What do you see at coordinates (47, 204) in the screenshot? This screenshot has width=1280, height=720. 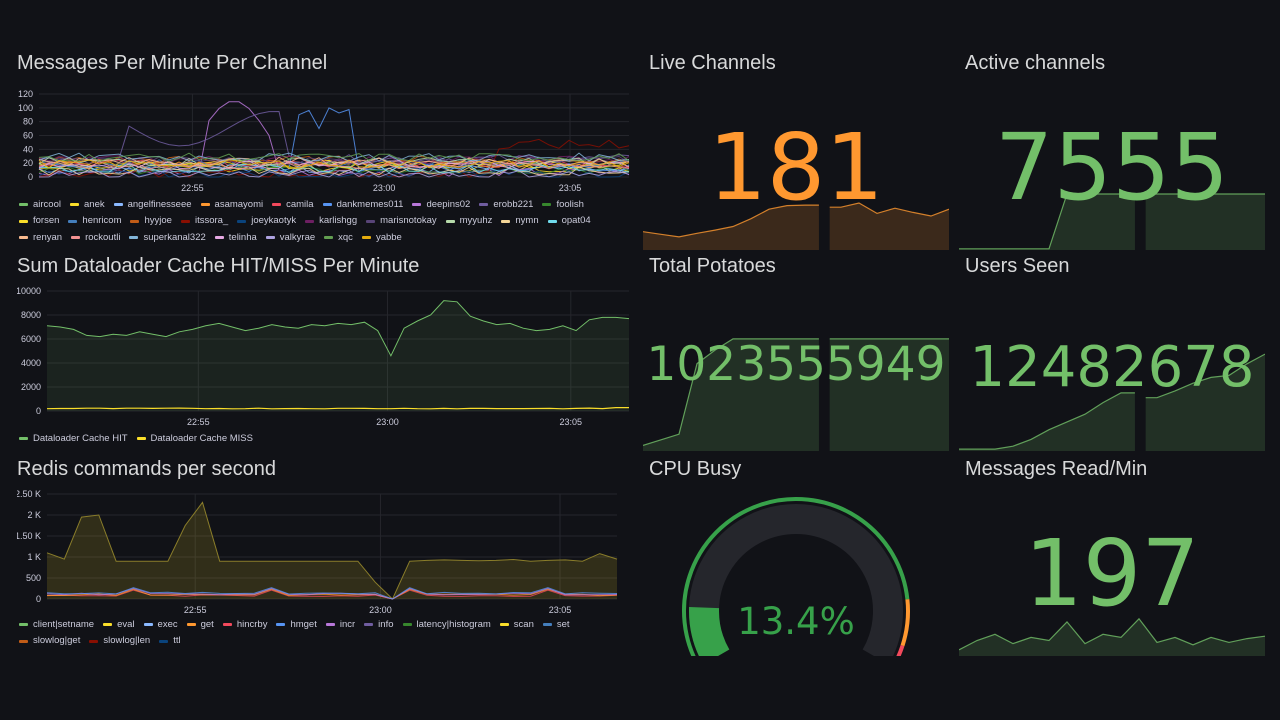 I see `legend-label: aircool` at bounding box center [47, 204].